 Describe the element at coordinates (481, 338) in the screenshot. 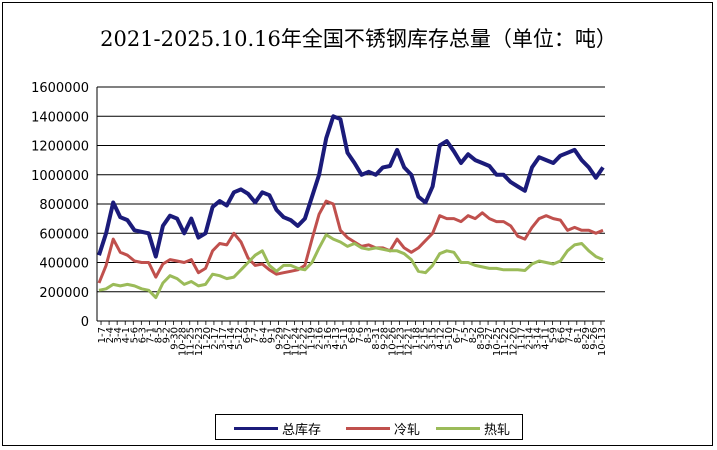

I see `x-tick-label: 8-30` at that location.